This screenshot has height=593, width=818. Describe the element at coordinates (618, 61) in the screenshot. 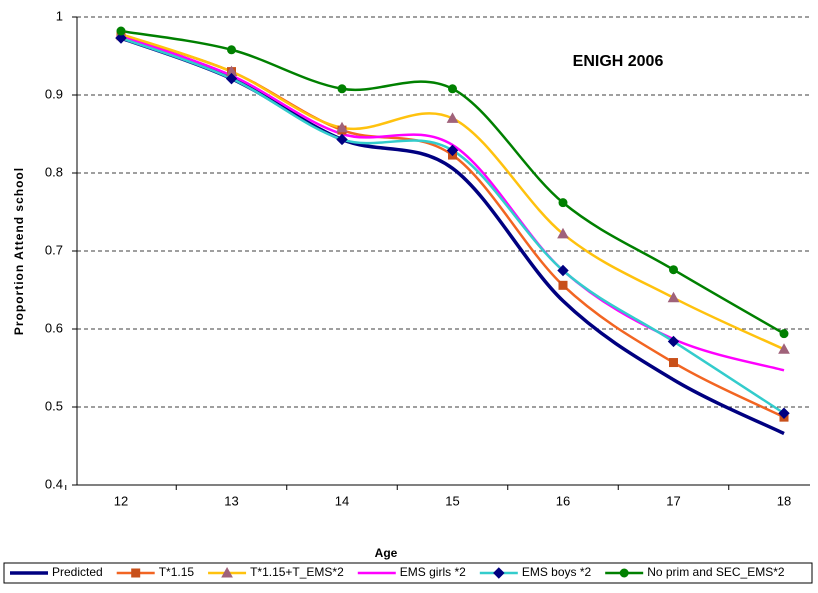

I see `annotation: ENIGH 2006` at that location.